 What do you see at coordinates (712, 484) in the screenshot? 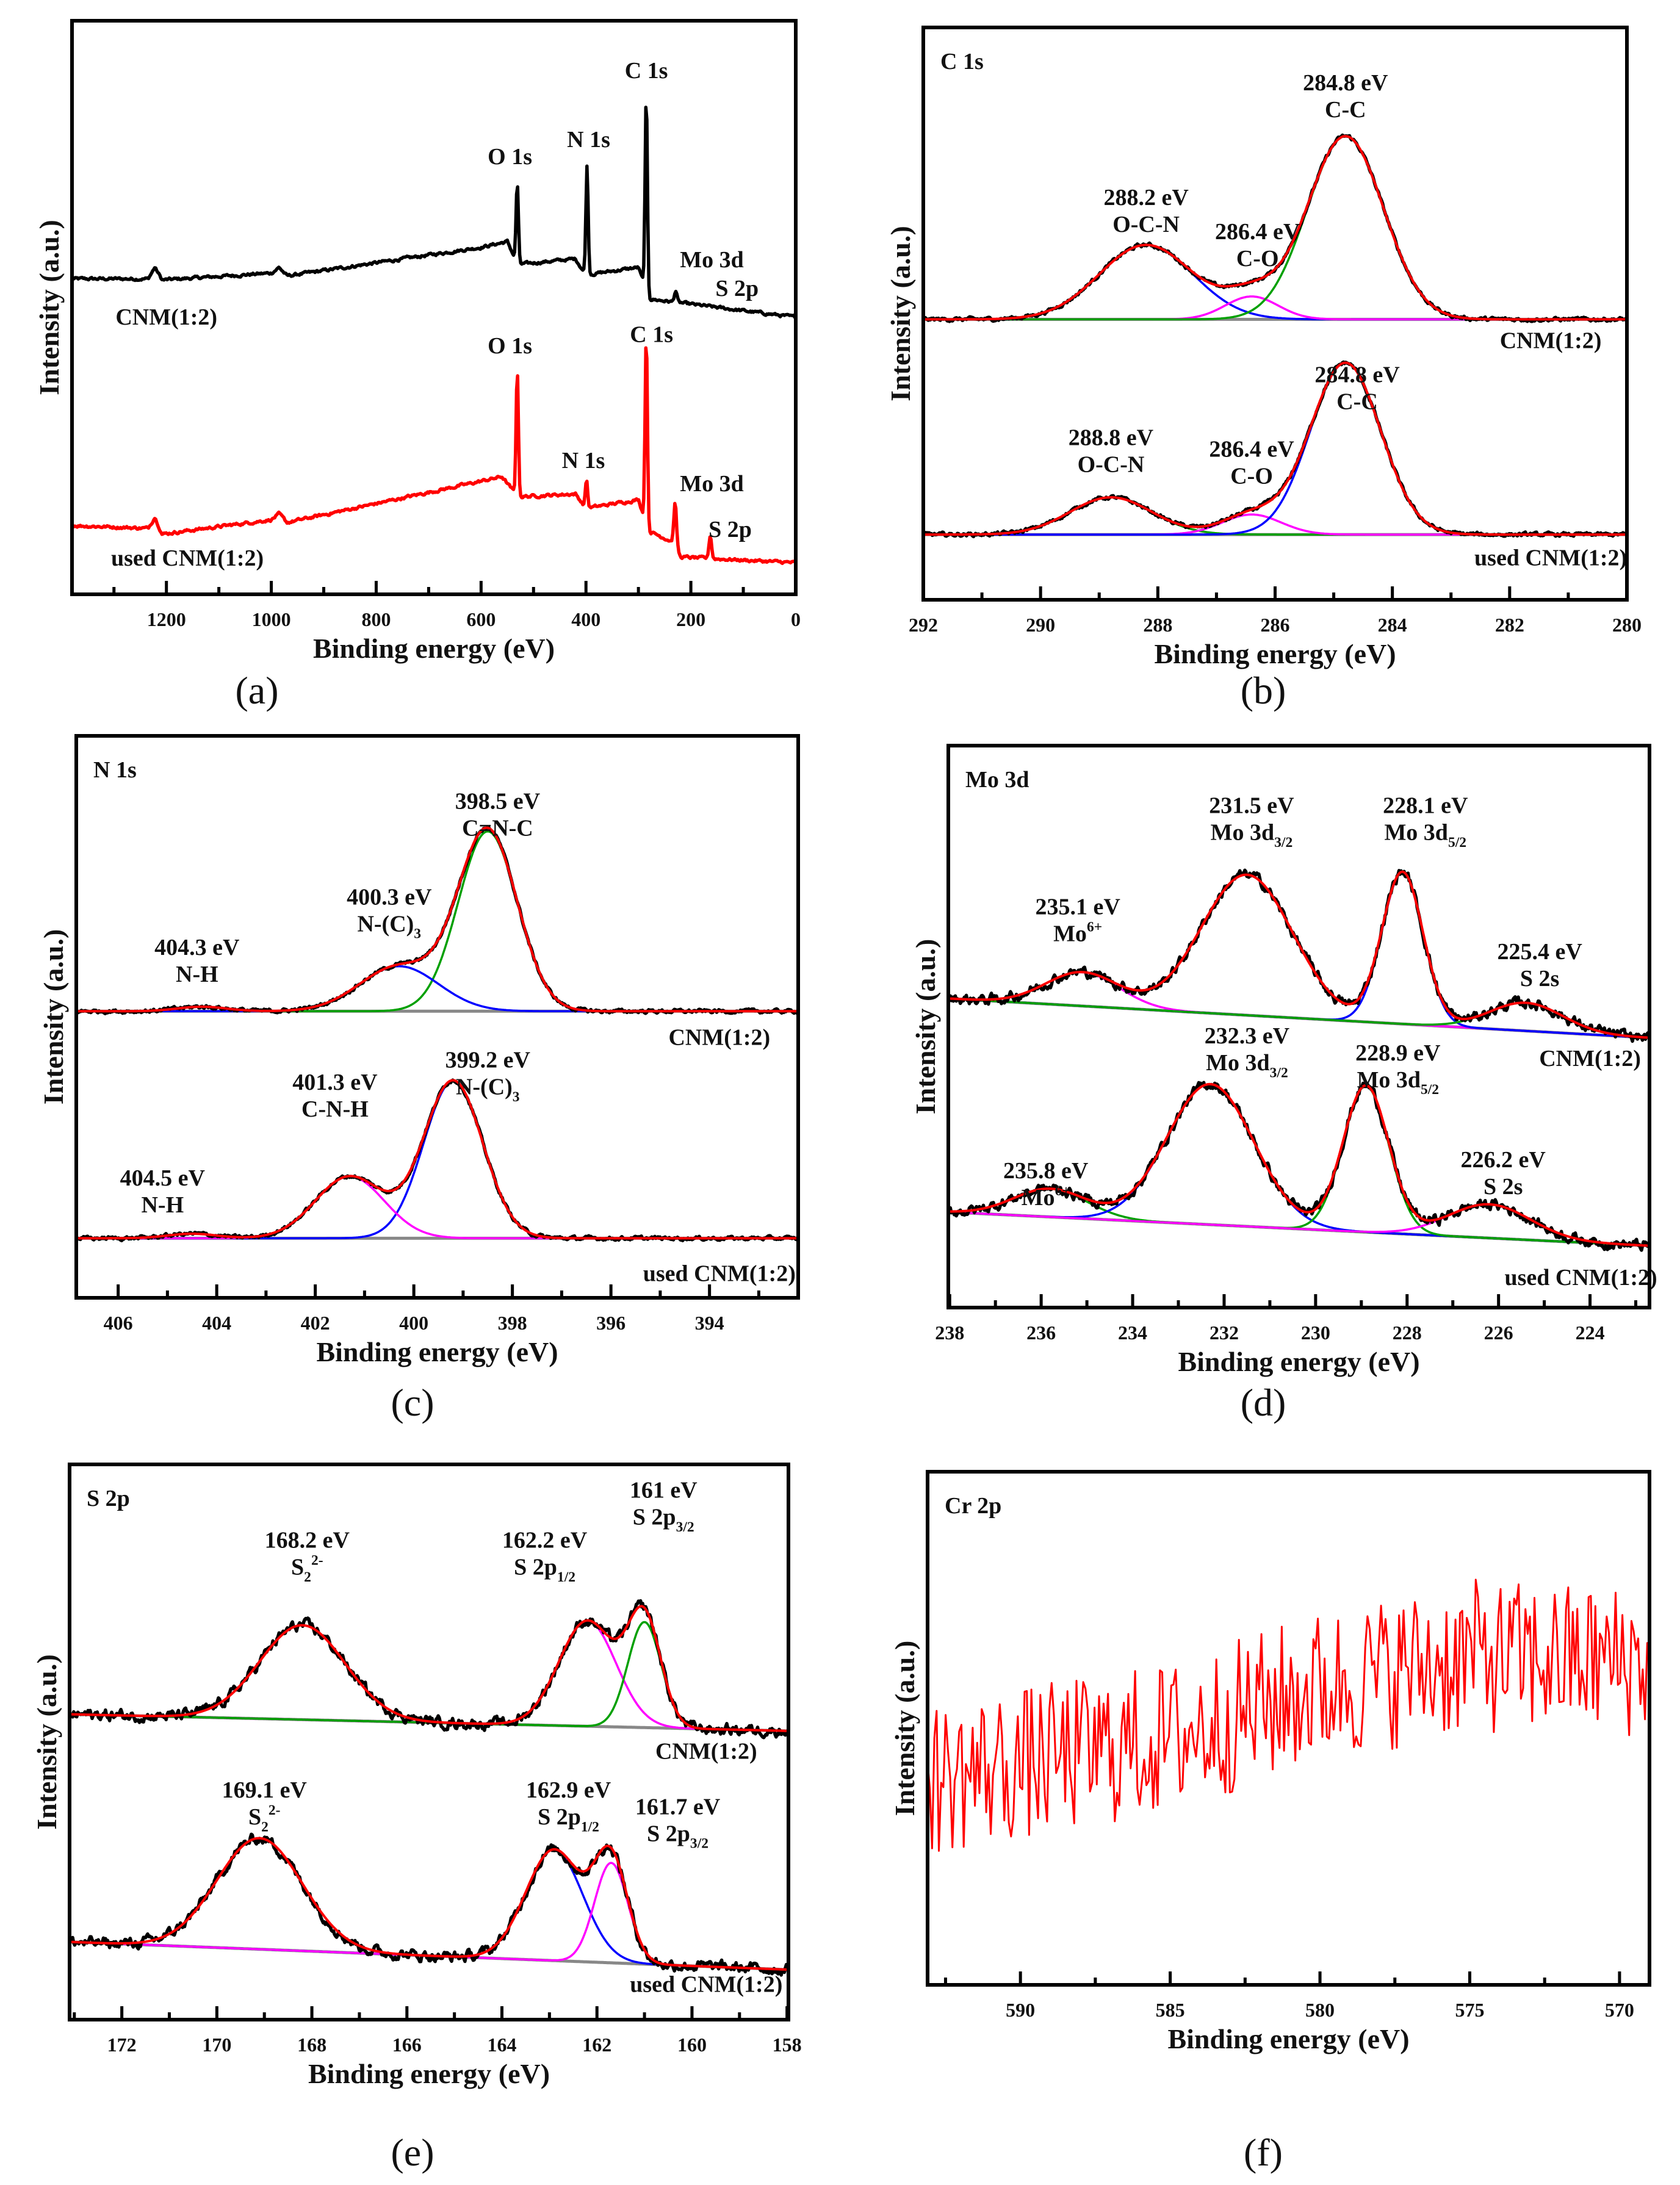
I see `peak-annotation: Mo 3d` at bounding box center [712, 484].